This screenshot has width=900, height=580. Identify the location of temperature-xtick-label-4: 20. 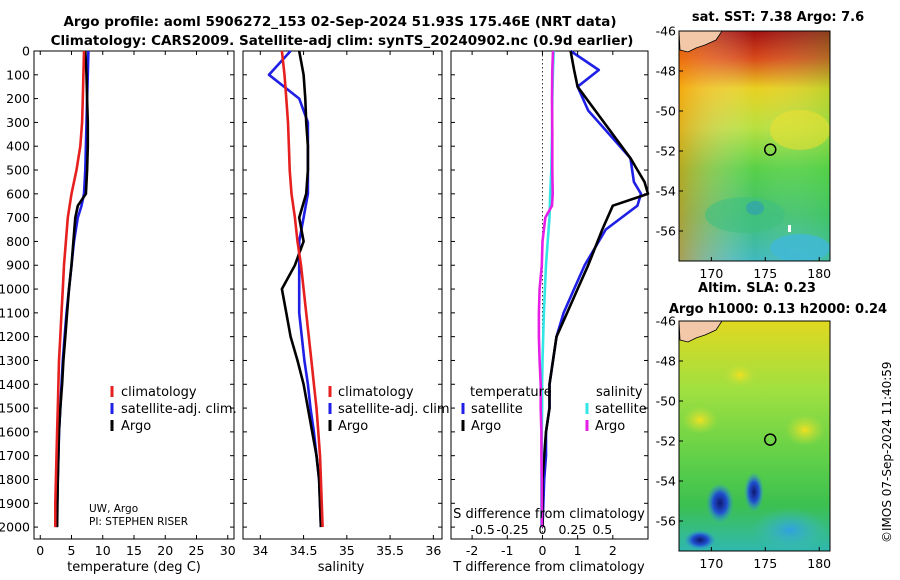
(165, 550).